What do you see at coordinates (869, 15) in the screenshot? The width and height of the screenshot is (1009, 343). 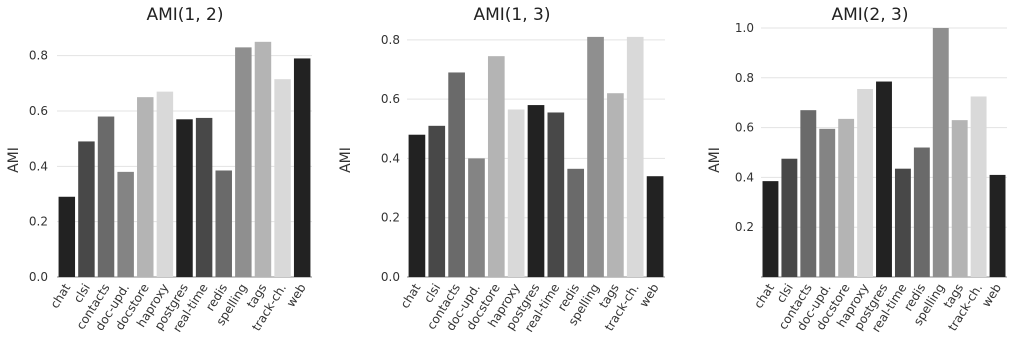 I see `chart-title: AMI(2, 3)` at bounding box center [869, 15].